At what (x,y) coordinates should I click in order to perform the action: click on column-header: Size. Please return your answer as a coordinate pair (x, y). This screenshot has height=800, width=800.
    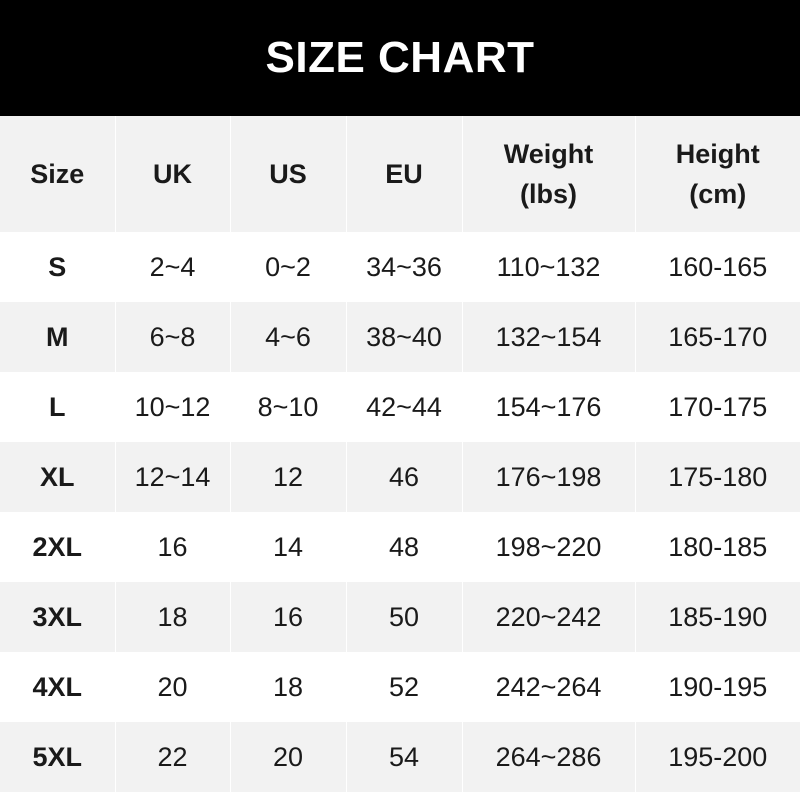
    Looking at the image, I should click on (57, 174).